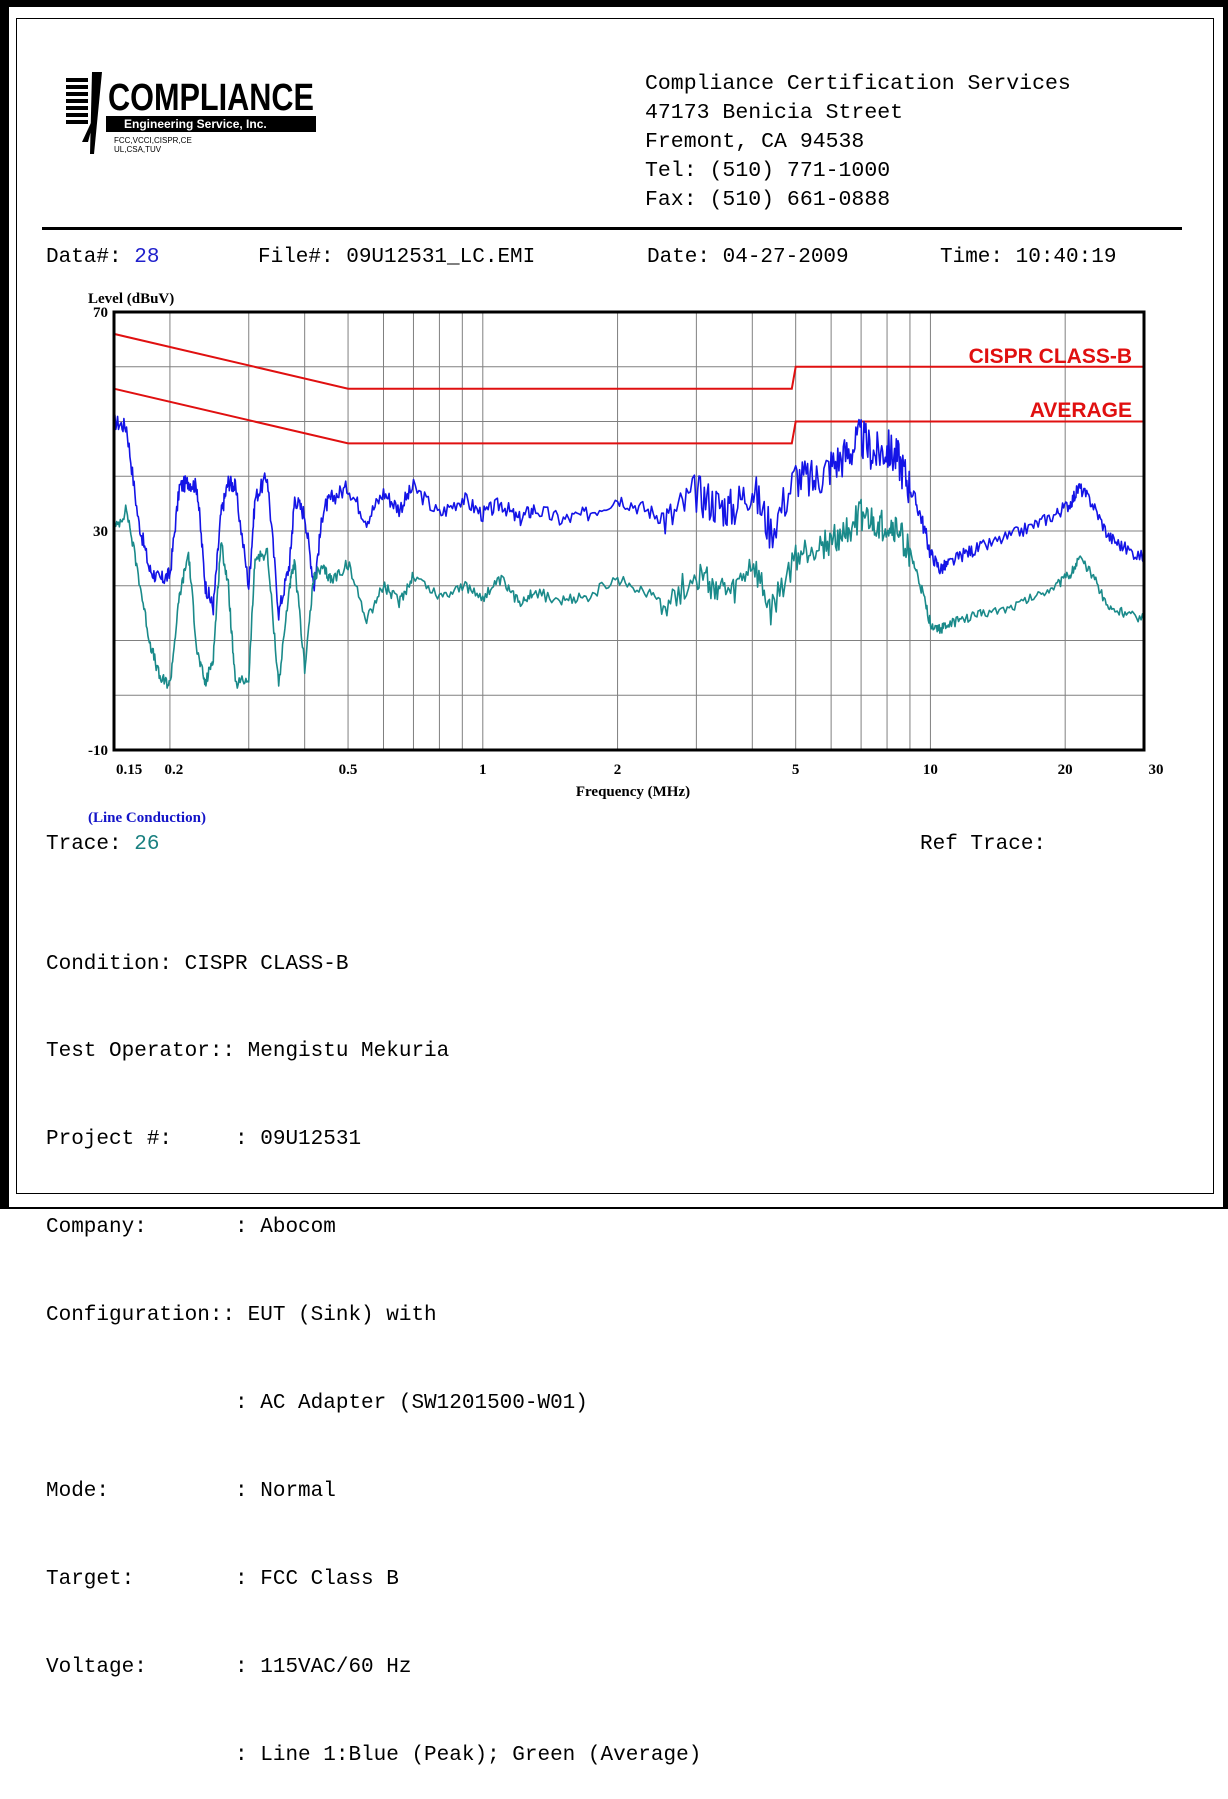 This screenshot has height=1799, width=1228. What do you see at coordinates (84, 844) in the screenshot?
I see `trace-label: Trace:` at bounding box center [84, 844].